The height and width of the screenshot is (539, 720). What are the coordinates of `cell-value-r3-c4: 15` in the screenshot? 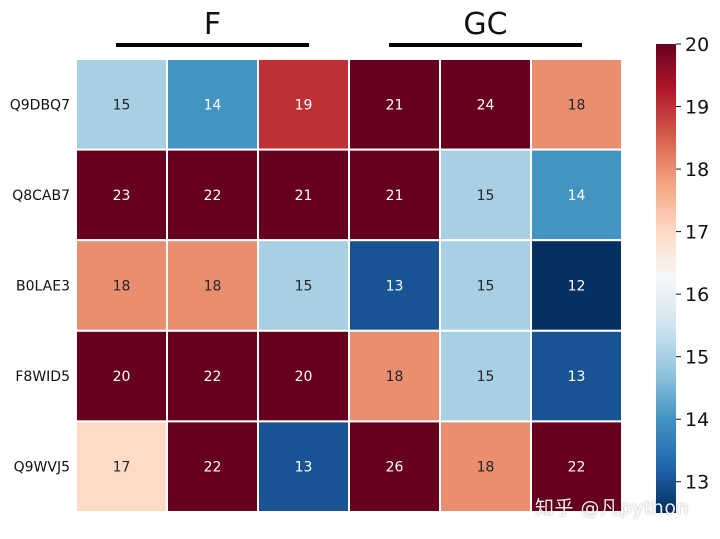 It's located at (486, 377).